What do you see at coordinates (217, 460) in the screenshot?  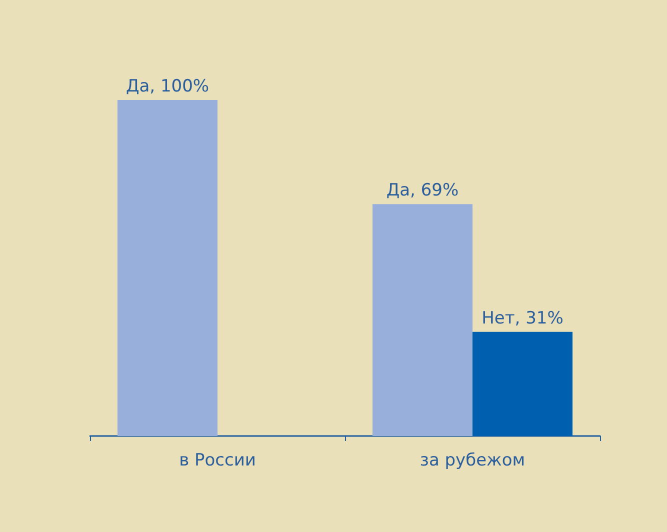 I see `x-tick-label: в России` at bounding box center [217, 460].